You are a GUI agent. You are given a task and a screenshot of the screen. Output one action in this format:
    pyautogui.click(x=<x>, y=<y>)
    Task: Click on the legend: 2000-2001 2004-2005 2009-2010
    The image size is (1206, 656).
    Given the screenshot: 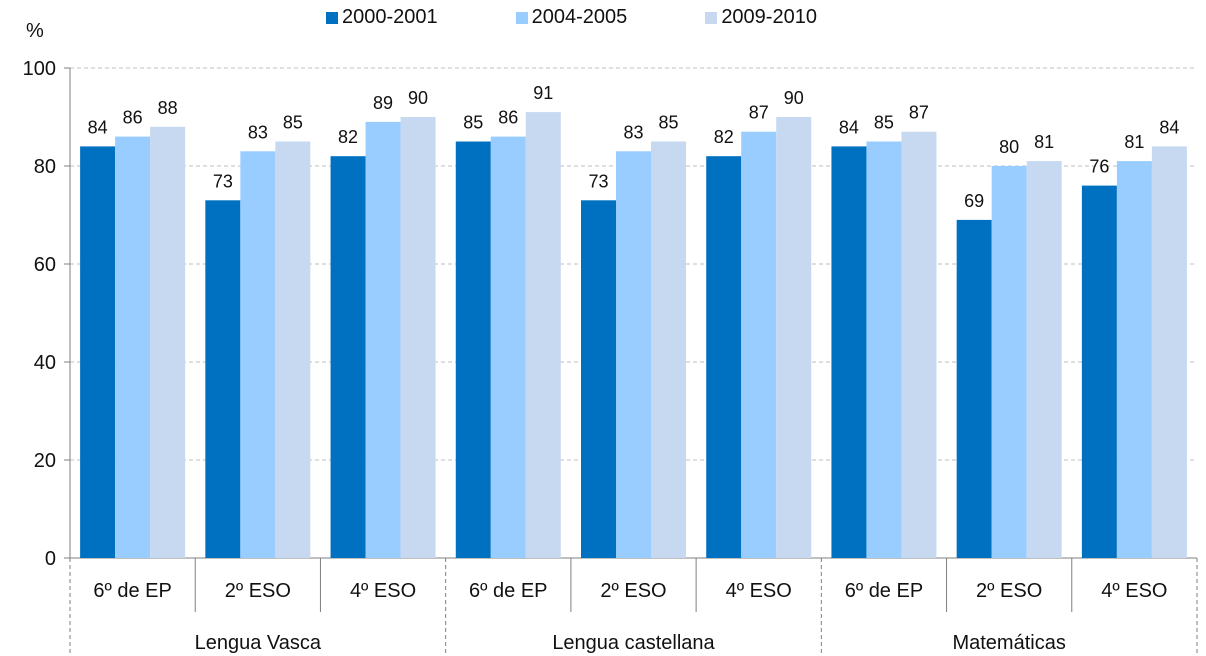 What is the action you would take?
    pyautogui.click(x=571, y=17)
    